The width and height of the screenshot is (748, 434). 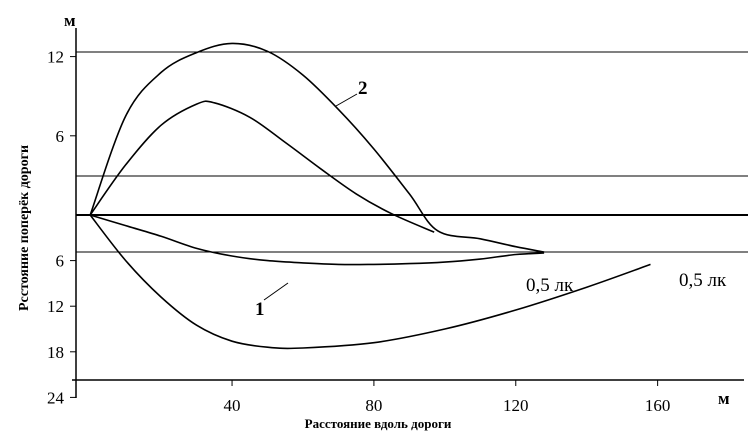 What do you see at coordinates (232, 405) in the screenshot?
I see `x-tick-label: 40` at bounding box center [232, 405].